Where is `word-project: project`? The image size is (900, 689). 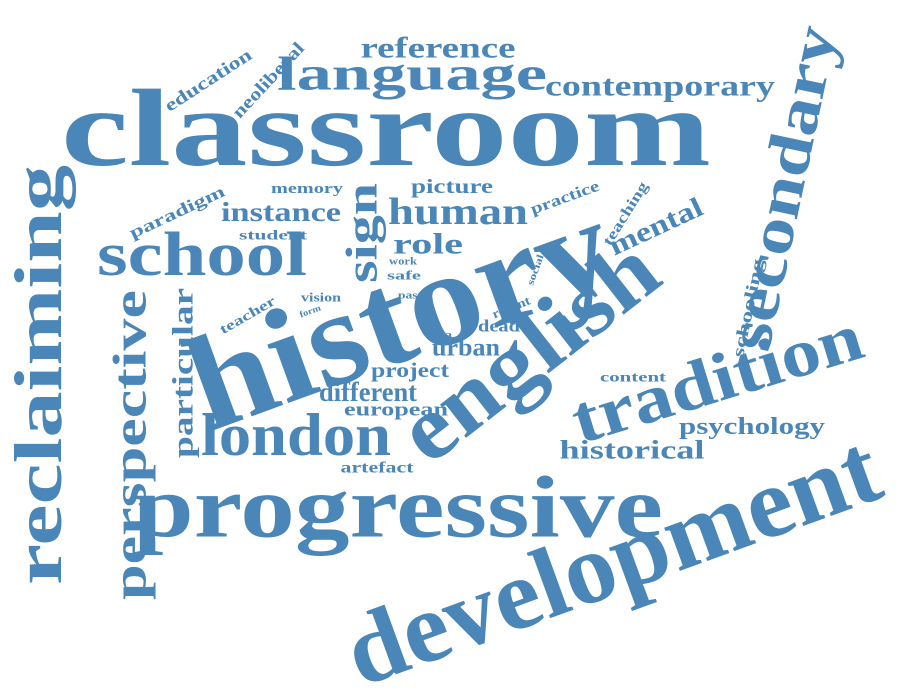 word-project: project is located at coordinates (410, 370).